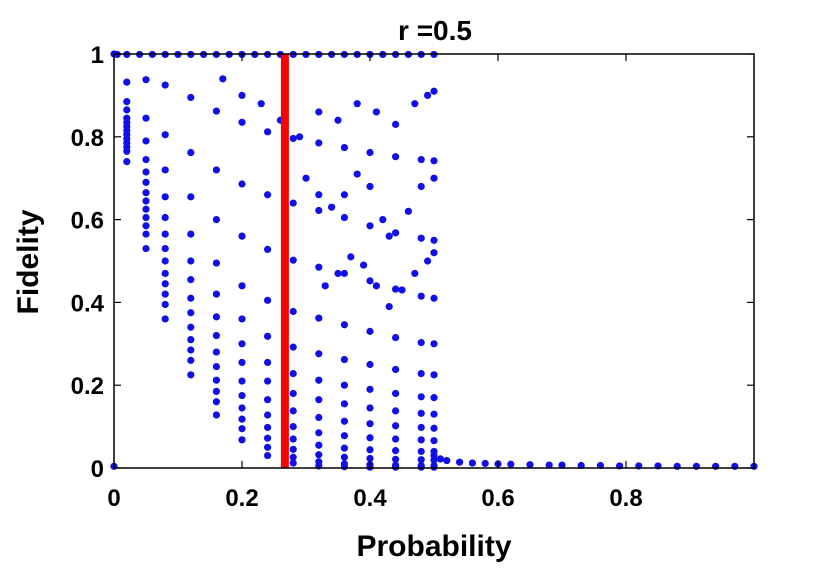 The image size is (830, 568). What do you see at coordinates (433, 546) in the screenshot?
I see `x-axis-label: Probability` at bounding box center [433, 546].